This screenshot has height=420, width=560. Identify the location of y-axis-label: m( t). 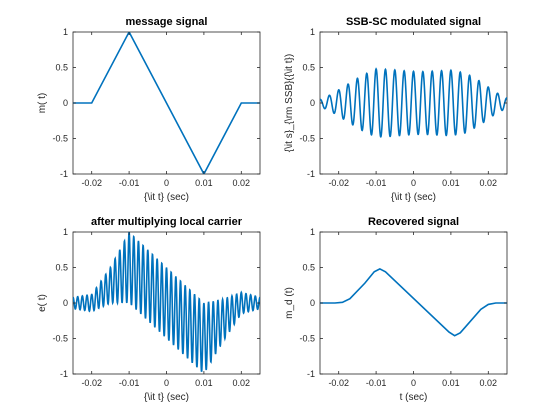
(42, 103).